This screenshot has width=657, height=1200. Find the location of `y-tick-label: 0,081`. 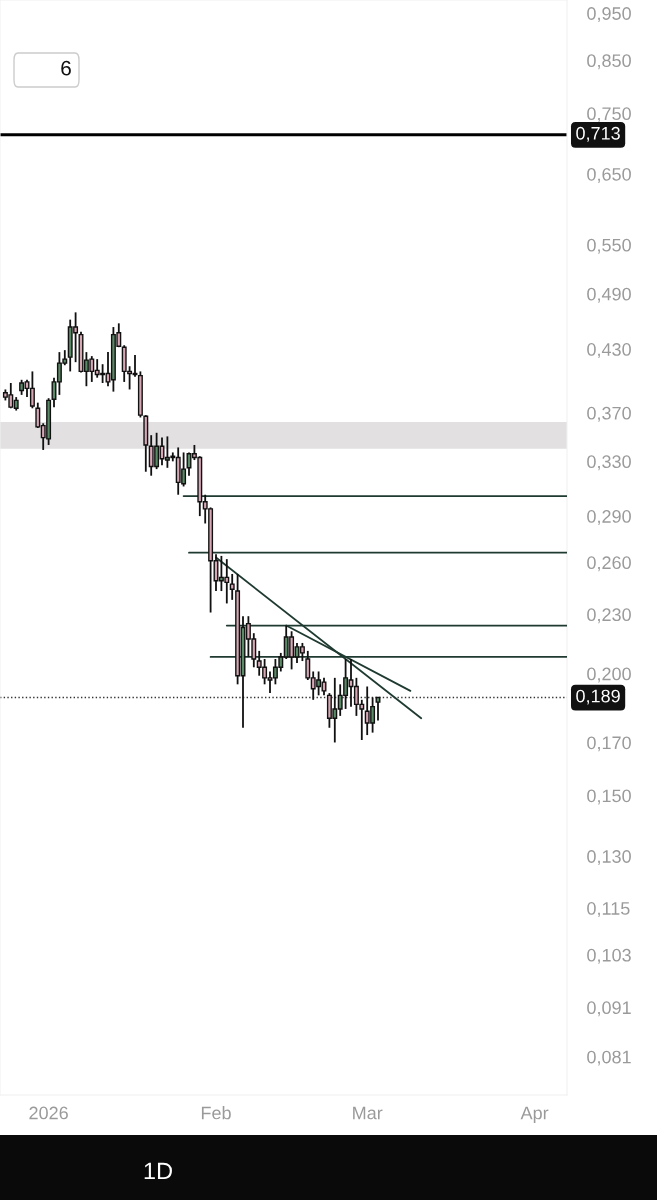

y-tick-label: 0,081 is located at coordinates (609, 1058).